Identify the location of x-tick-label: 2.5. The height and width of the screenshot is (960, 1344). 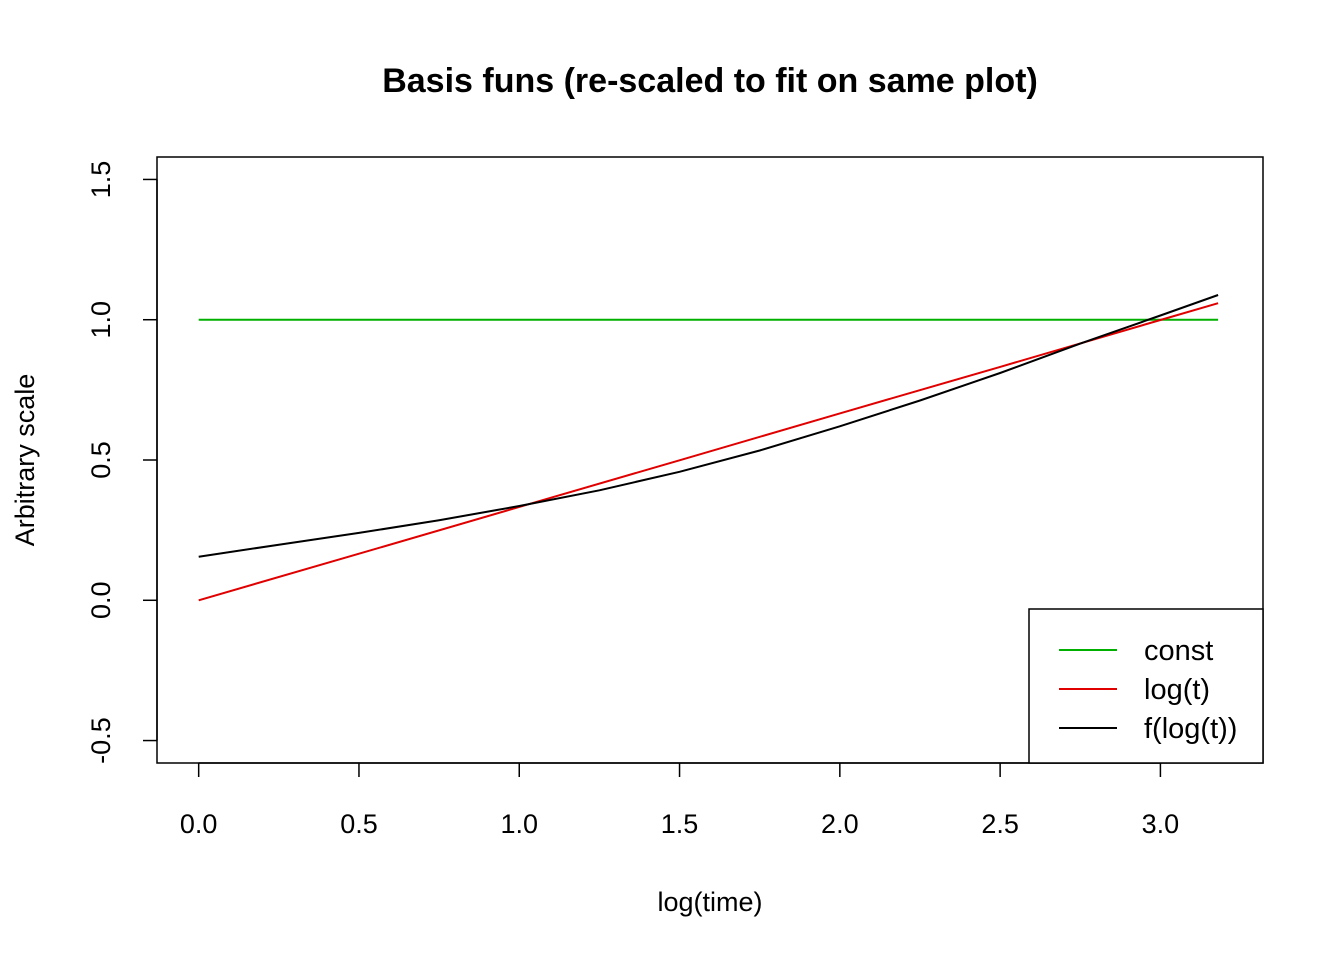
(1000, 824).